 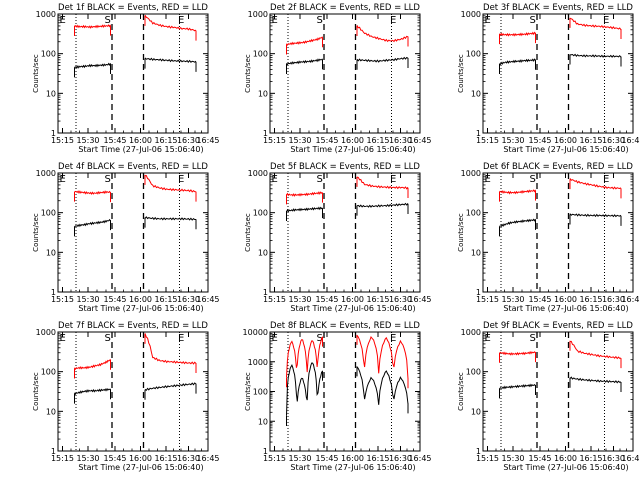 I want to click on x-tick-label: 16:30, so click(x=188, y=140).